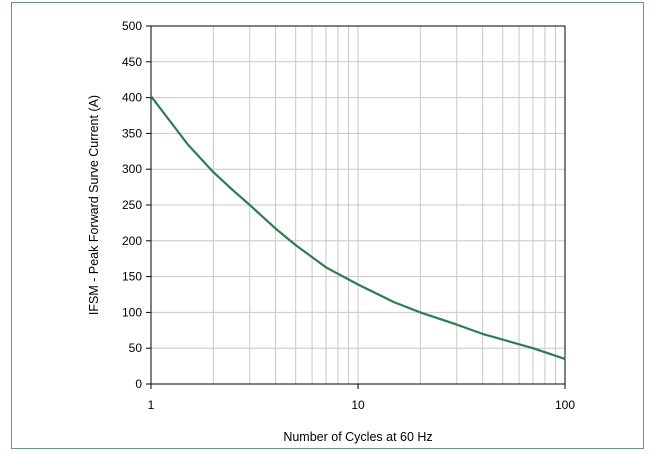 This screenshot has width=657, height=453. I want to click on y-tick-label: 0, so click(138, 384).